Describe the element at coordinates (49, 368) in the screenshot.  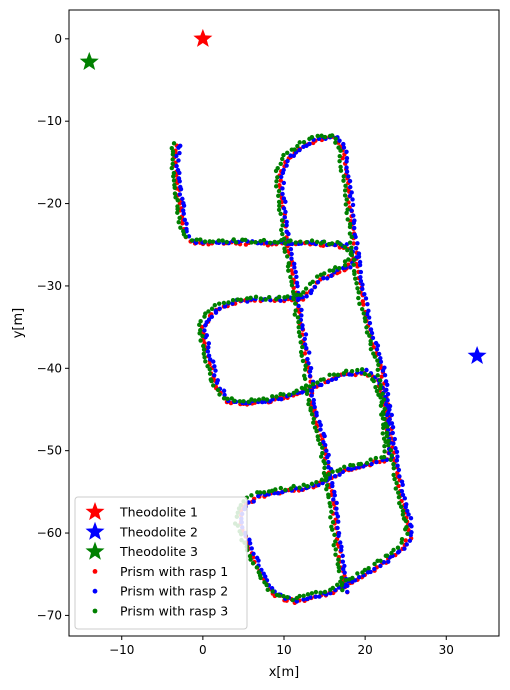
I see `y-tick-label: −40` at that location.